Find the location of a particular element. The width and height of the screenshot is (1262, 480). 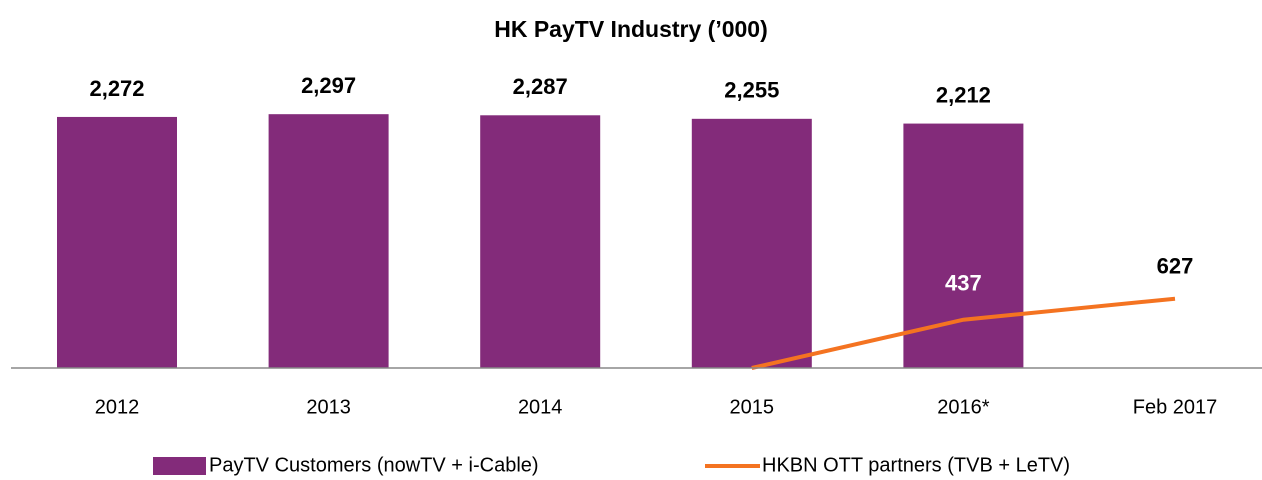

legend-label: PayTV Customers (nowTV + i-Cable) is located at coordinates (374, 465).